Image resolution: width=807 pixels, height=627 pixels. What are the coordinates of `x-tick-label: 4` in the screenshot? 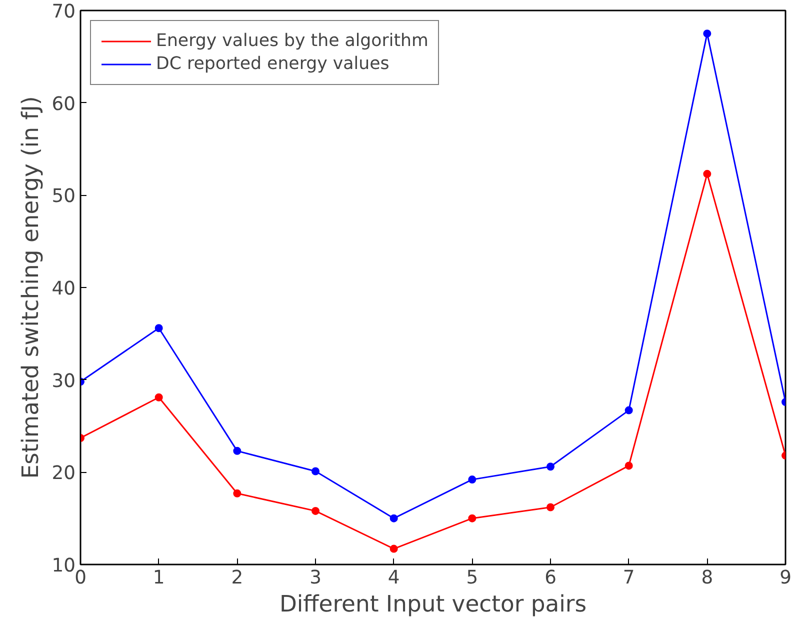 It's located at (394, 578).